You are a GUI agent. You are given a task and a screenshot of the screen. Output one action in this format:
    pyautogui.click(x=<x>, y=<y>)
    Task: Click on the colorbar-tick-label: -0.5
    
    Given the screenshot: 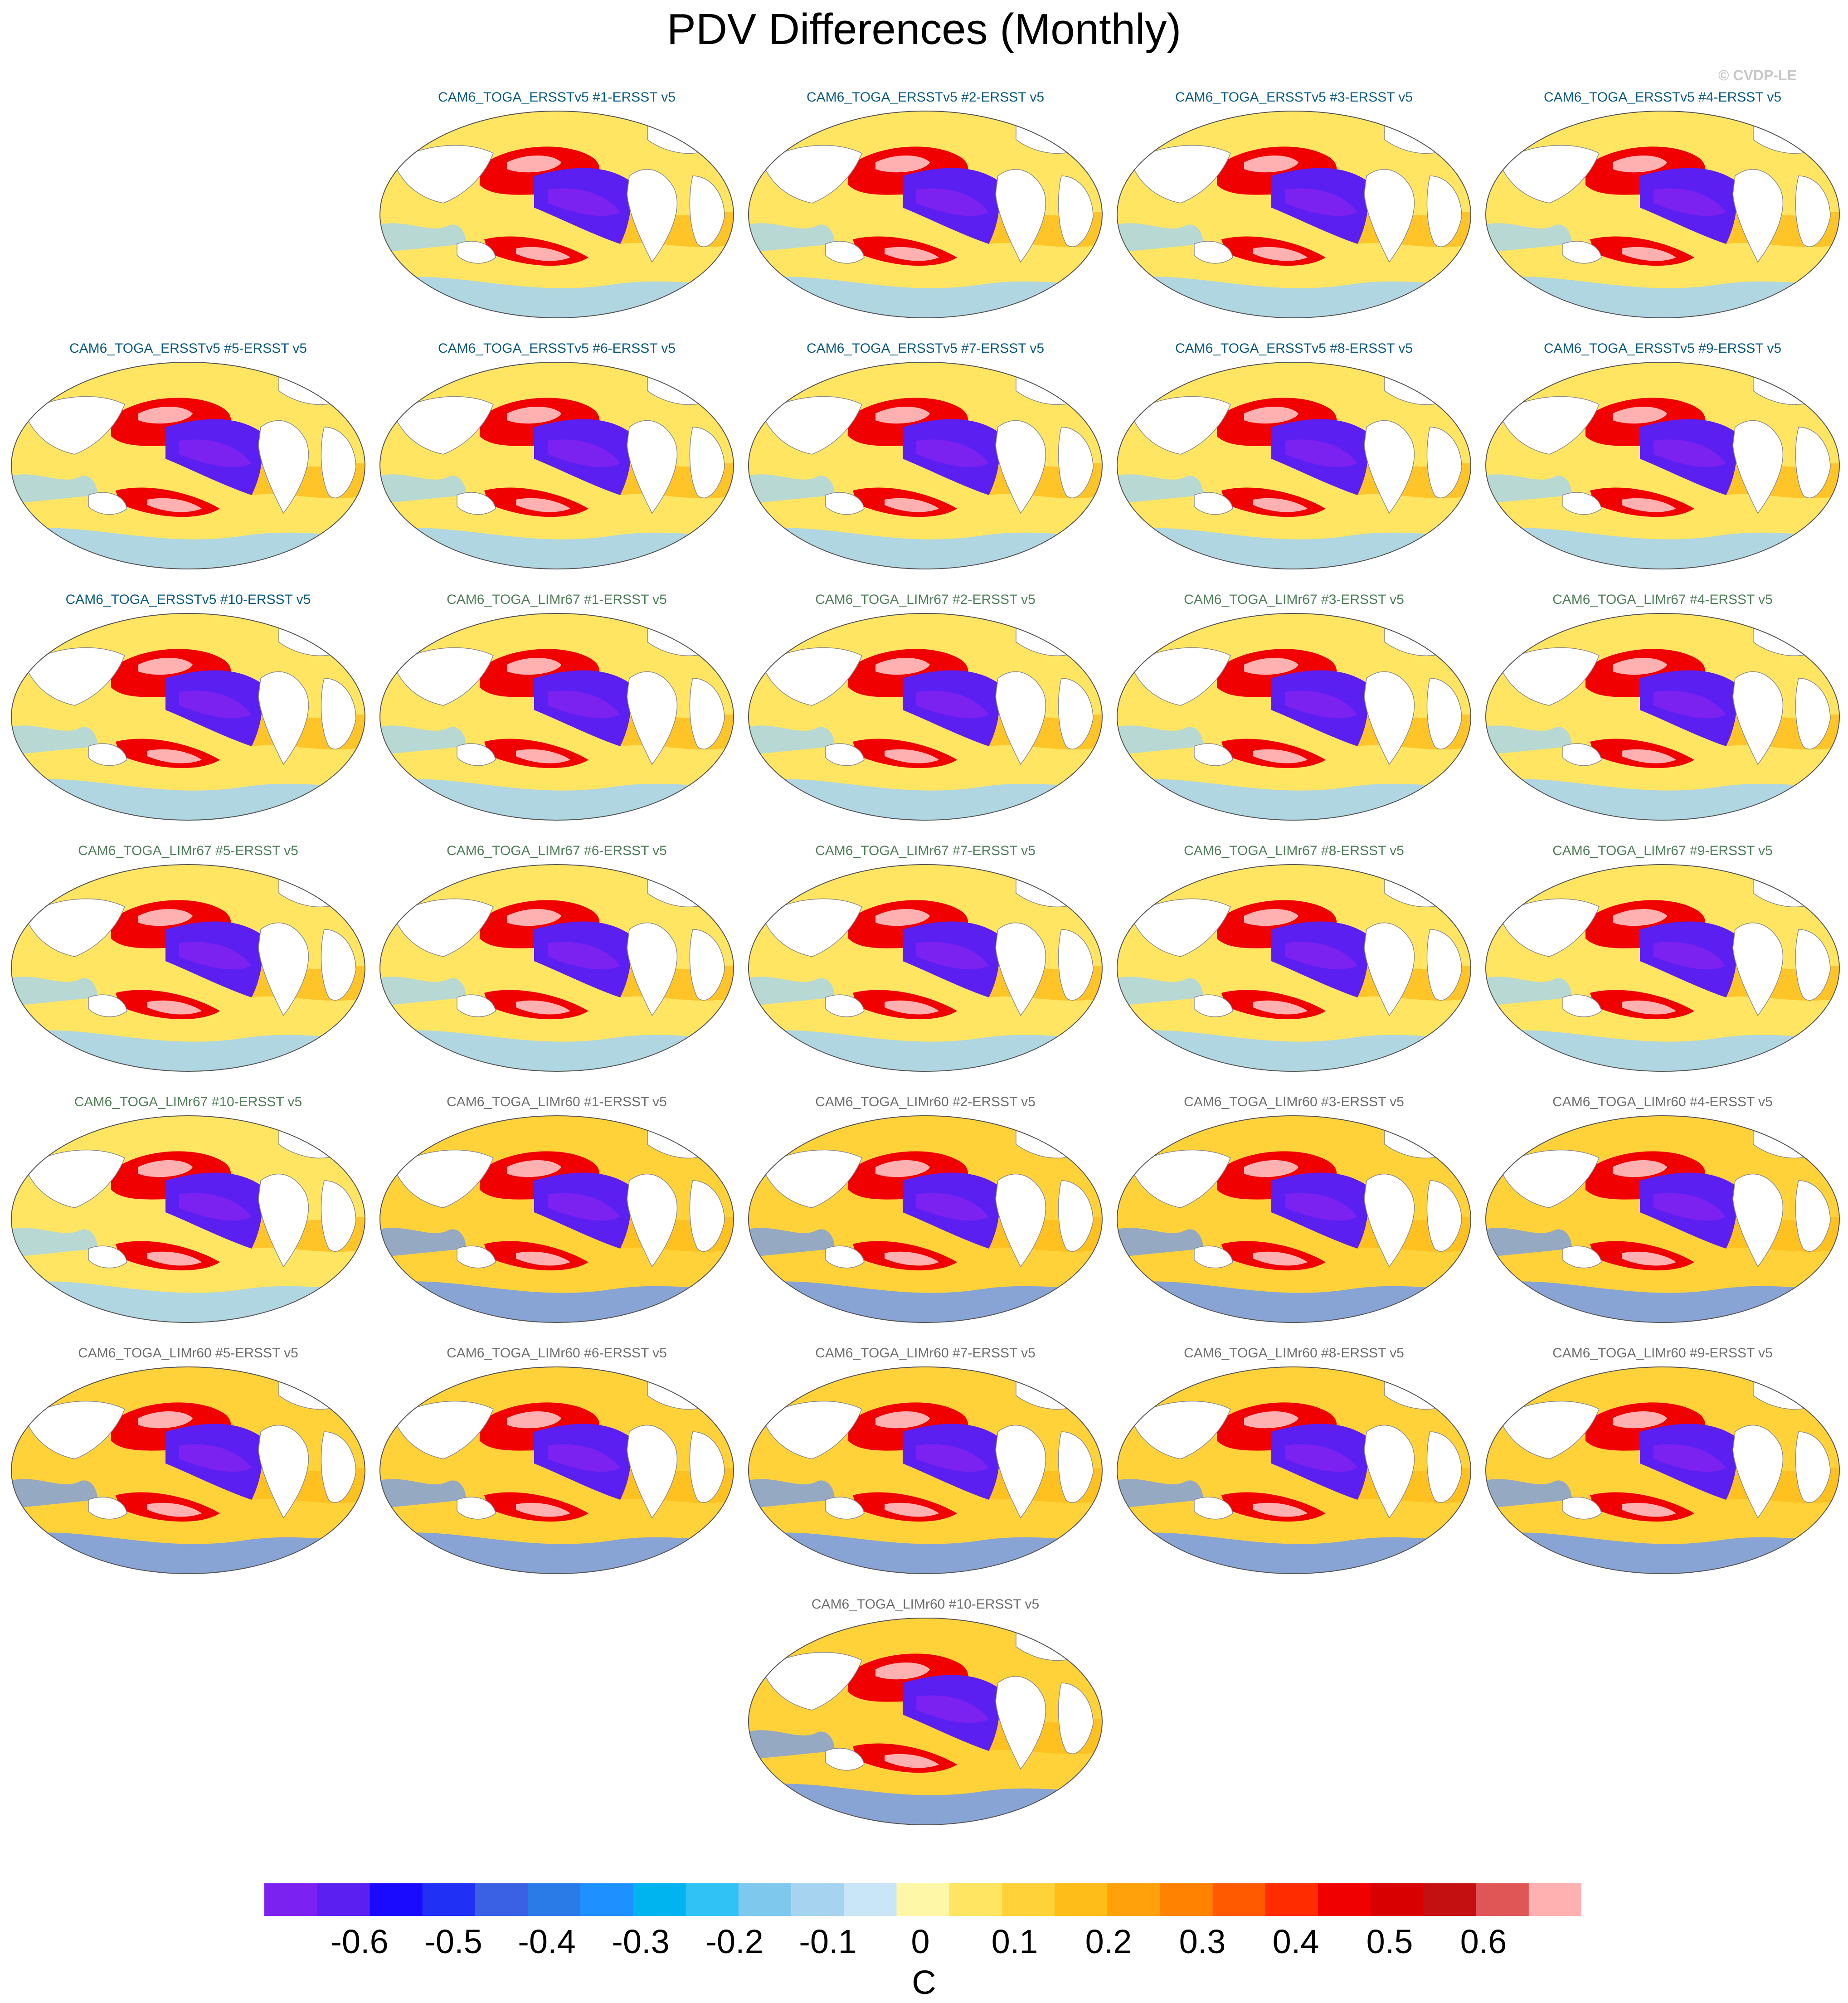 What is the action you would take?
    pyautogui.click(x=453, y=1941)
    